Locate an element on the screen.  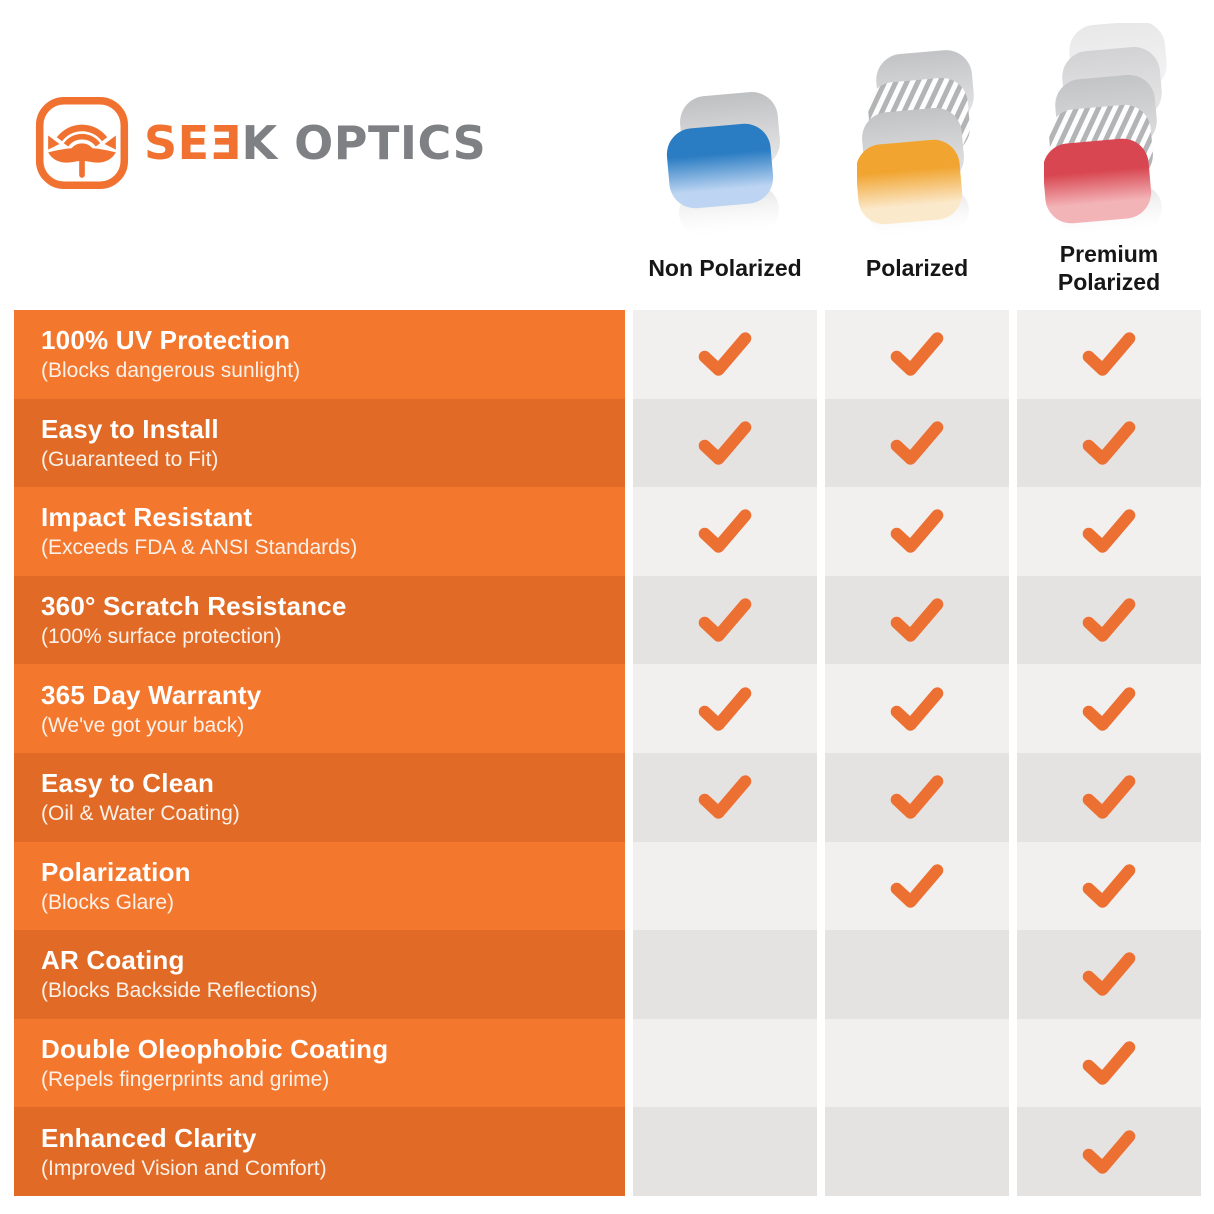
column-label-polarized: Polarized is located at coordinates (917, 268).